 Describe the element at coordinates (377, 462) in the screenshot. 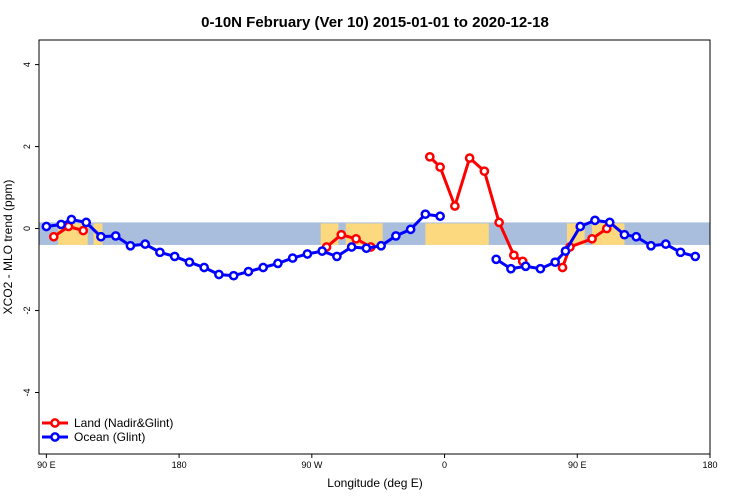

I see `x-axis: 90 E 180 90 W 0 90 E 180` at that location.